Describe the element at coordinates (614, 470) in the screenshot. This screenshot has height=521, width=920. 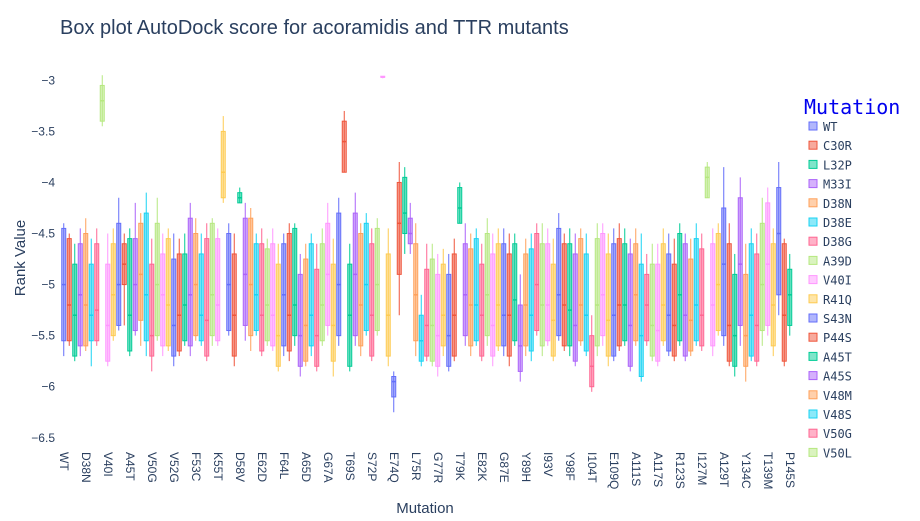
I see `x-tick-label: E109Q` at that location.